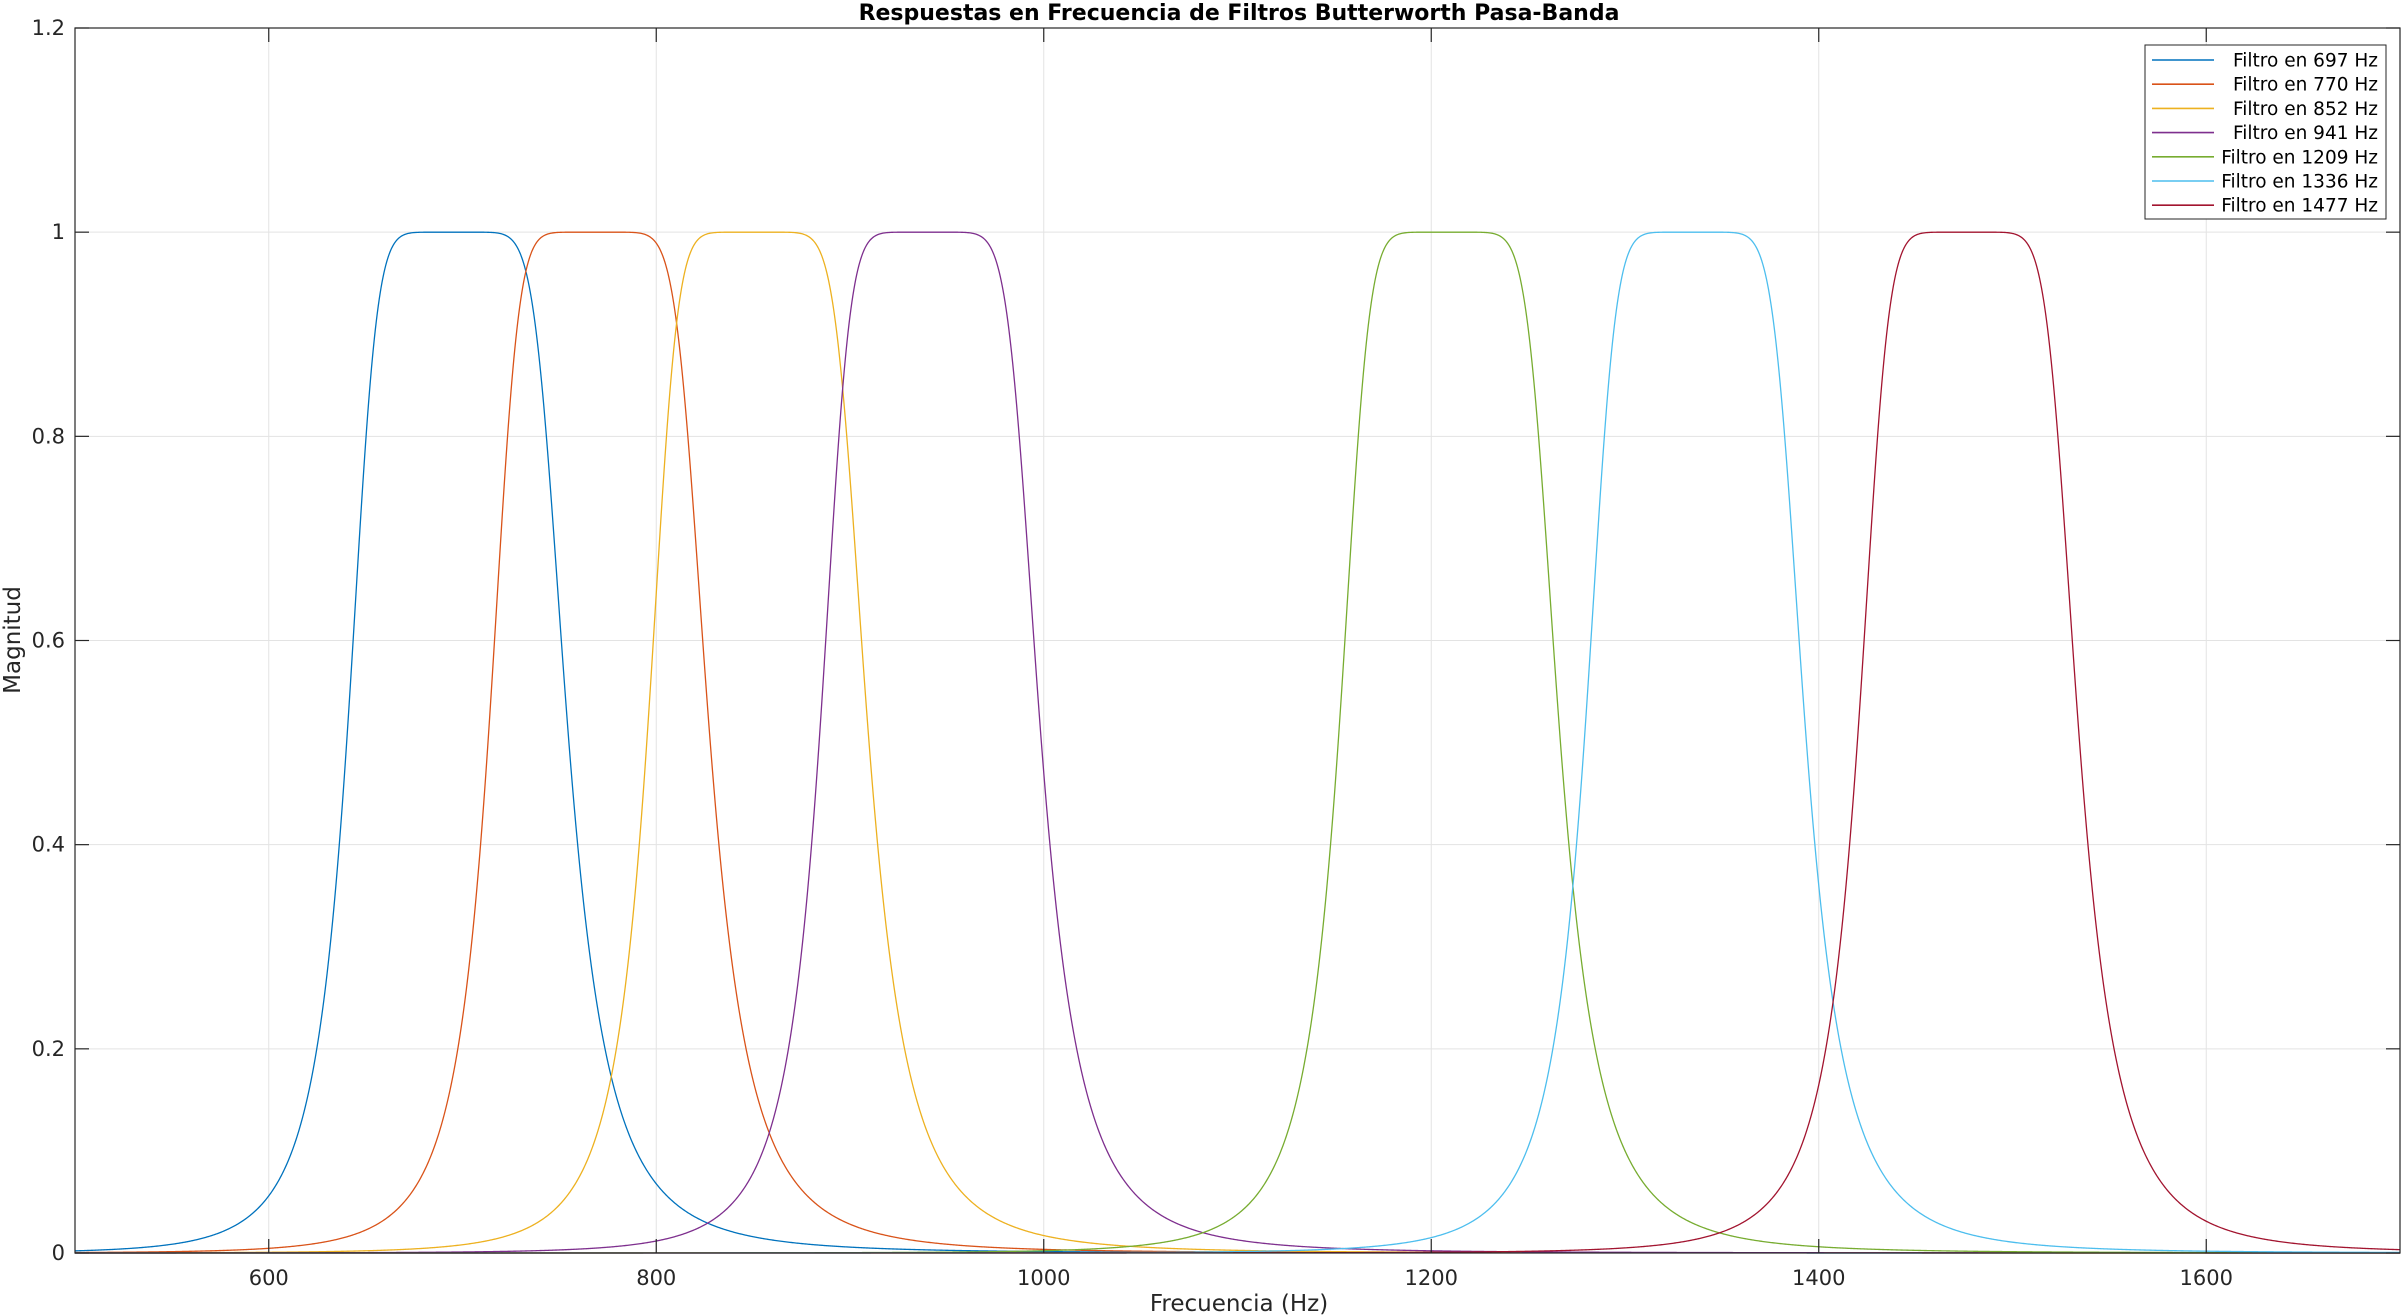 Image resolution: width=2402 pixels, height=1315 pixels. I want to click on x-tick-labels: 600 800 1000 1200 1400 1600, so click(1241, 1278).